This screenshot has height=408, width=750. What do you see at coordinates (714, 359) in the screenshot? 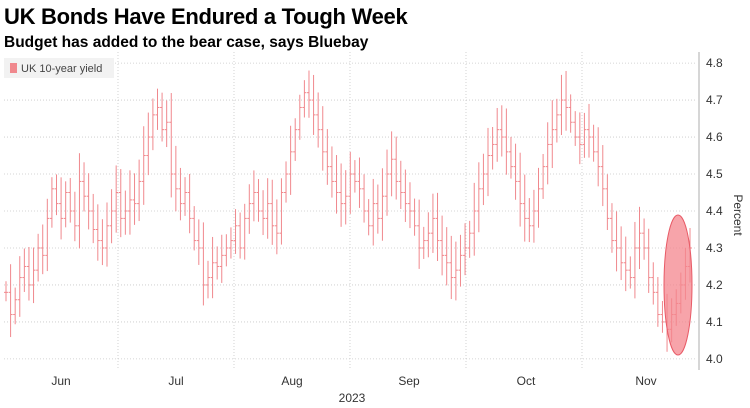
I see `y-tick-label: 4.0` at bounding box center [714, 359].